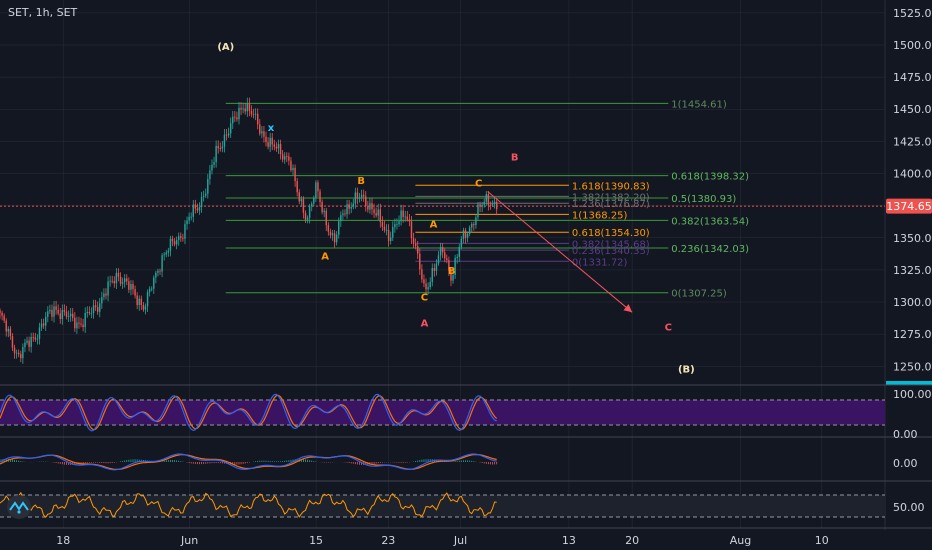  I want to click on projection-arrow, so click(560, 252).